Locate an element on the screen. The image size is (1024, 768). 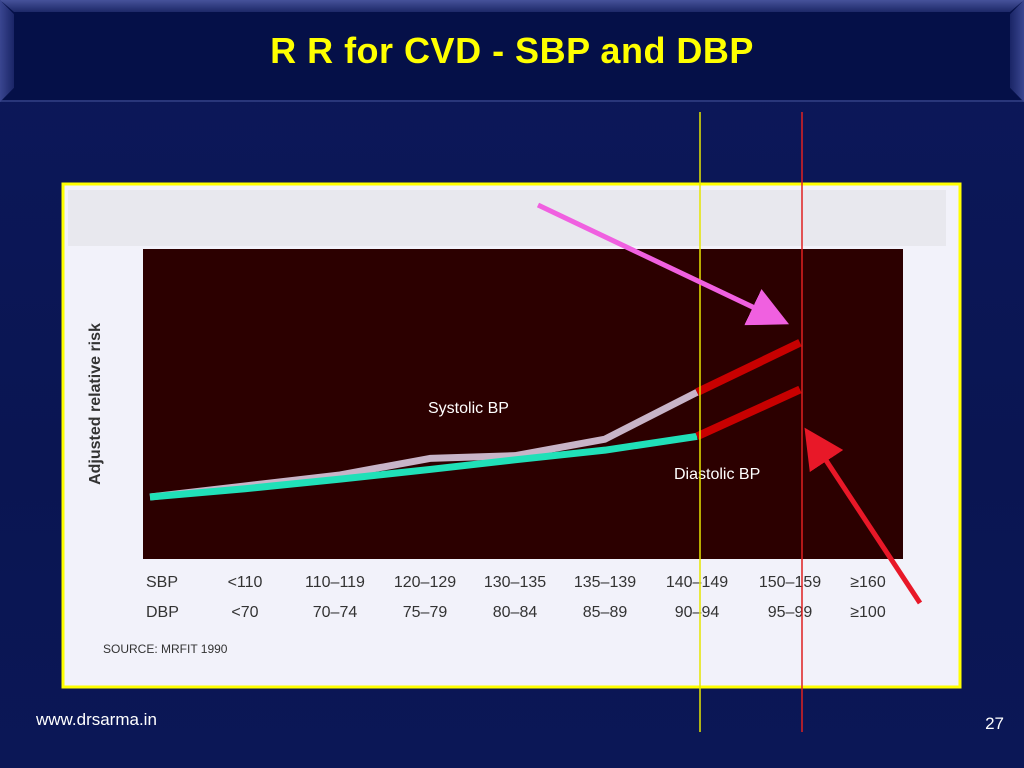
tick-label-sbp-4: 135–139 is located at coordinates (605, 582).